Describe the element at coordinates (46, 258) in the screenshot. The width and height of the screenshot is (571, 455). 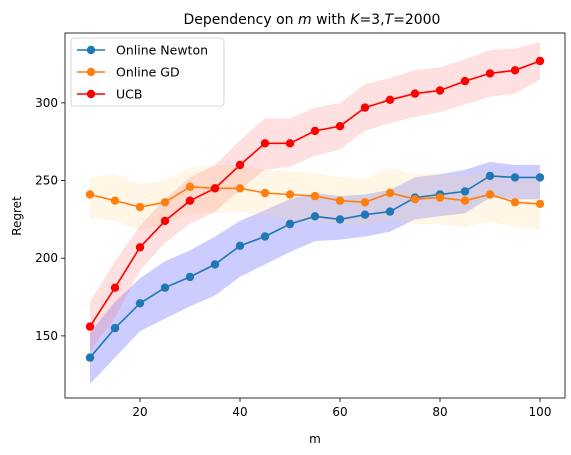
I see `y-tick-label: 200` at that location.